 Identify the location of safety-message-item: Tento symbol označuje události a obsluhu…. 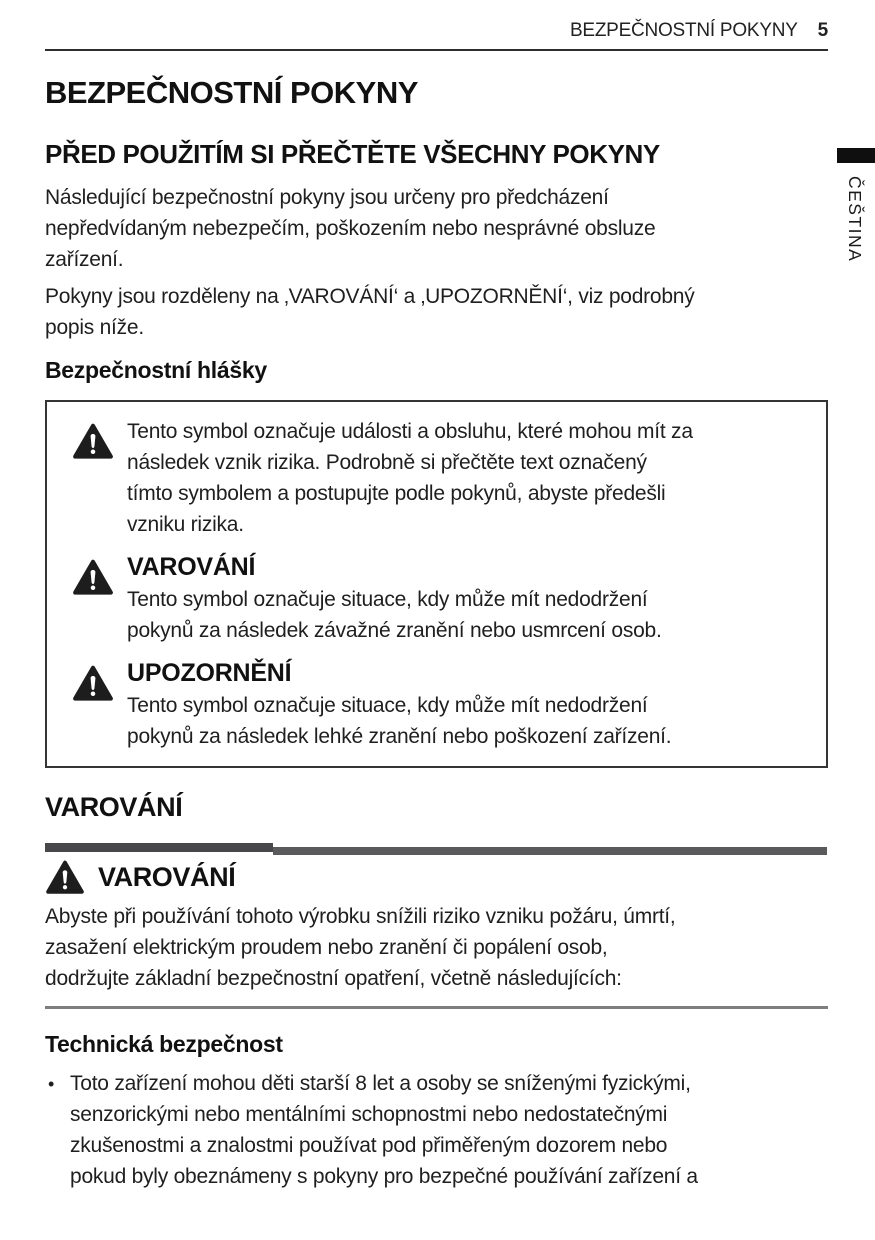
(434, 478).